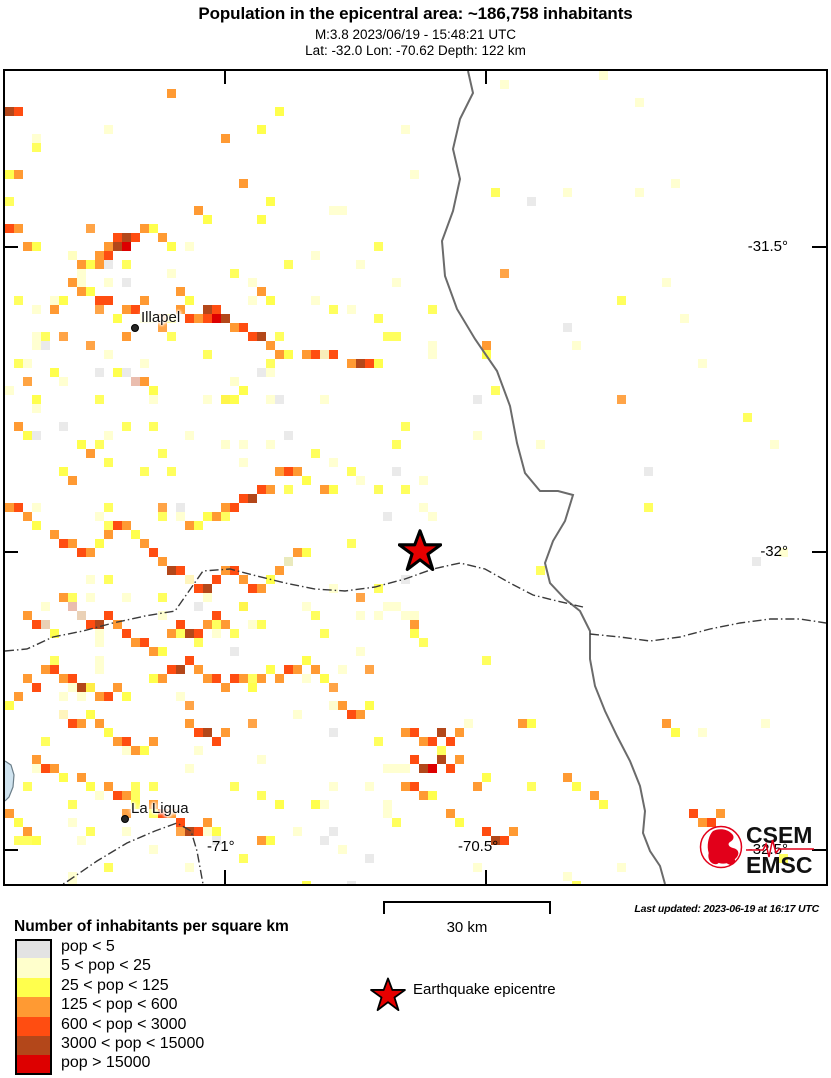 This screenshot has width=831, height=1078. What do you see at coordinates (185, 948) in the screenshot?
I see `legend-row: pop < 5` at bounding box center [185, 948].